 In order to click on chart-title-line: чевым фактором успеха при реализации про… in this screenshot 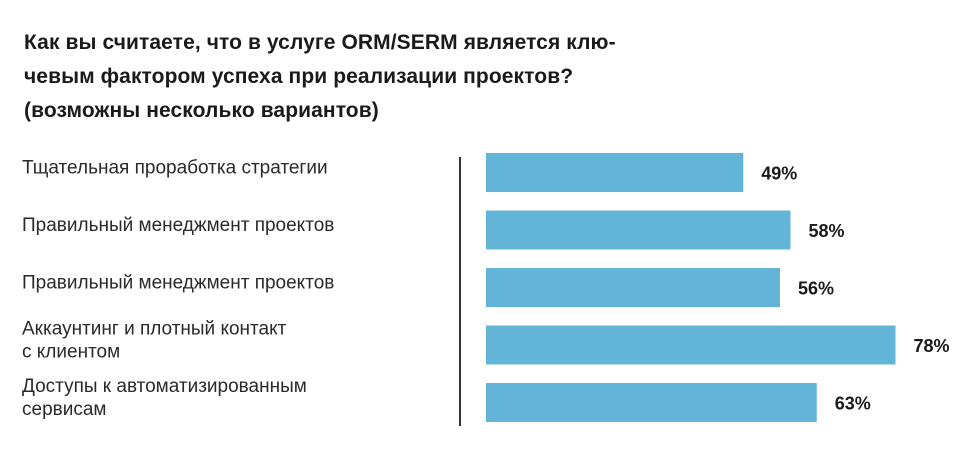, I will do `click(299, 76)`.